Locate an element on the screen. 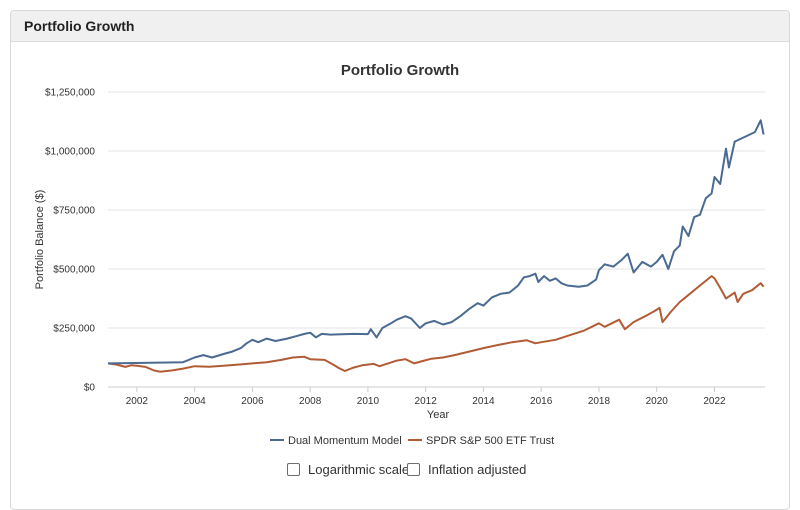 Image resolution: width=800 pixels, height=510 pixels. log-scale-checkbox is located at coordinates (293, 469).